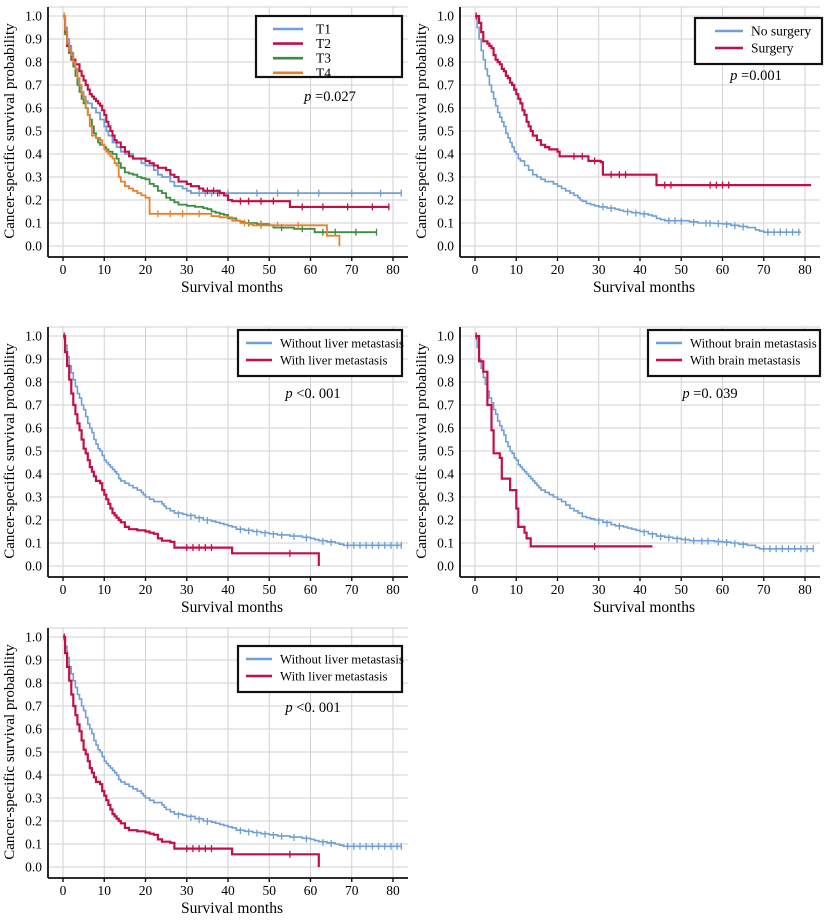 Image resolution: width=824 pixels, height=921 pixels. What do you see at coordinates (191, 751) in the screenshot?
I see `series-line-with-liver-metastasis` at bounding box center [191, 751].